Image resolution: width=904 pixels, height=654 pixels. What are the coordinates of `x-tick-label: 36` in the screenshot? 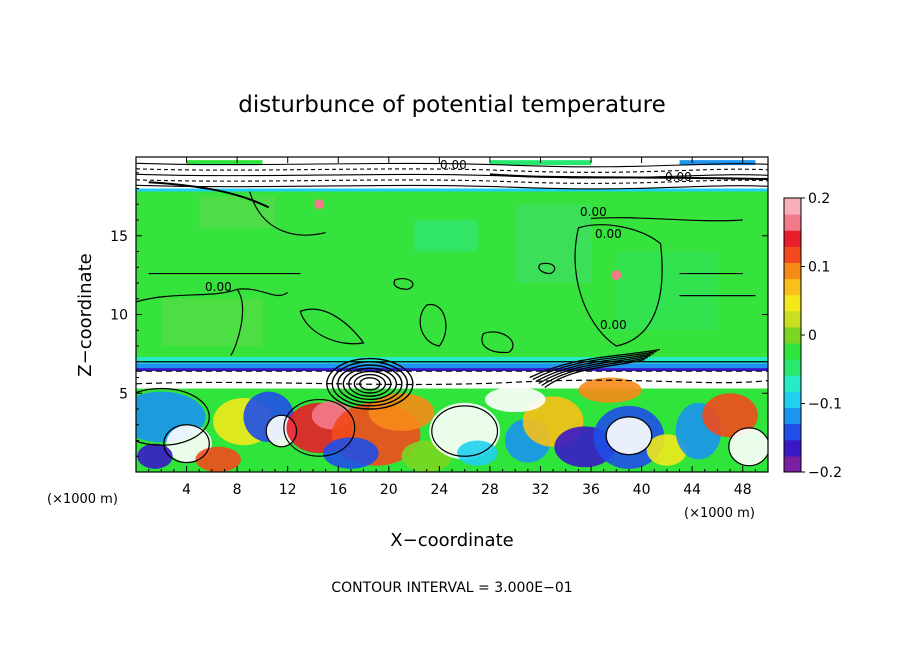 It's located at (591, 490).